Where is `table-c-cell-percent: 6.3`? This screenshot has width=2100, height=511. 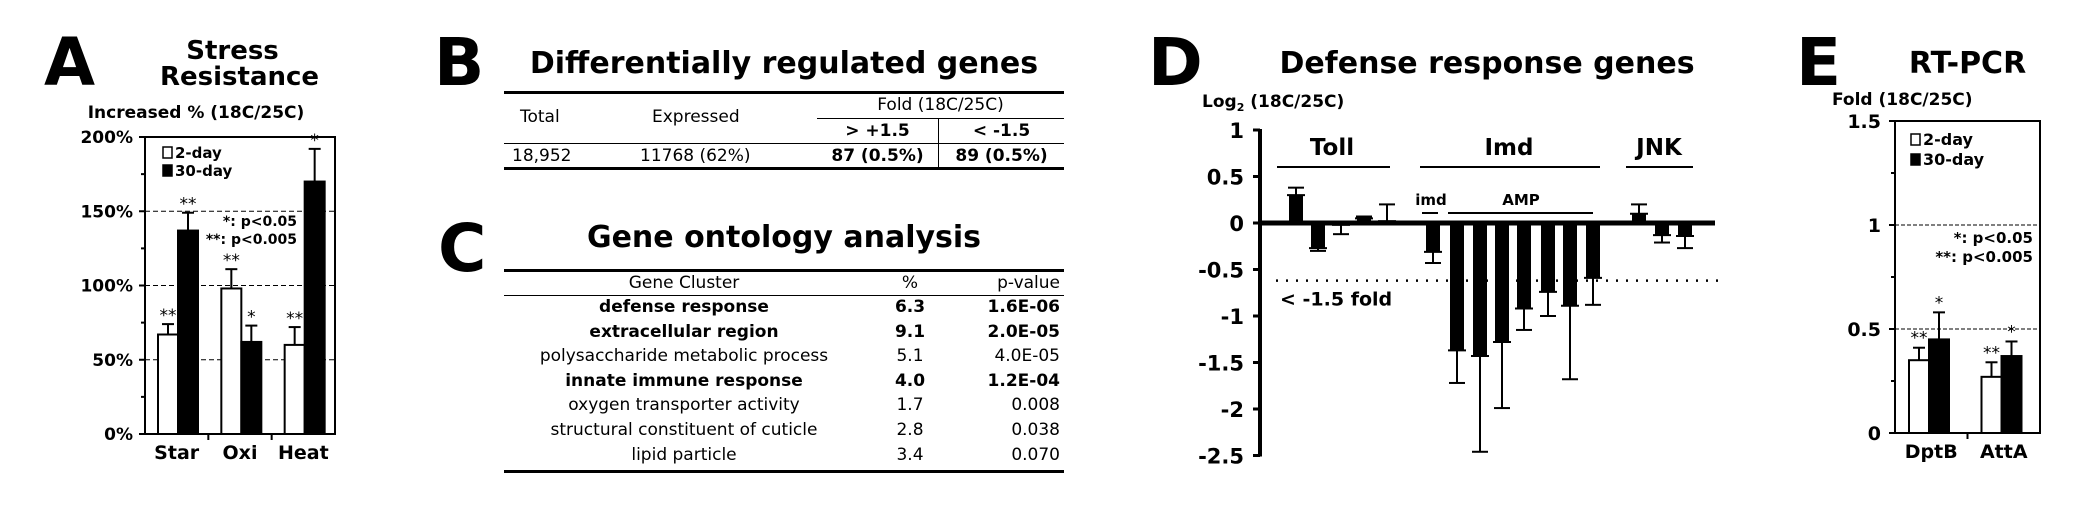
table-c-cell-percent: 6.3 is located at coordinates (910, 307).